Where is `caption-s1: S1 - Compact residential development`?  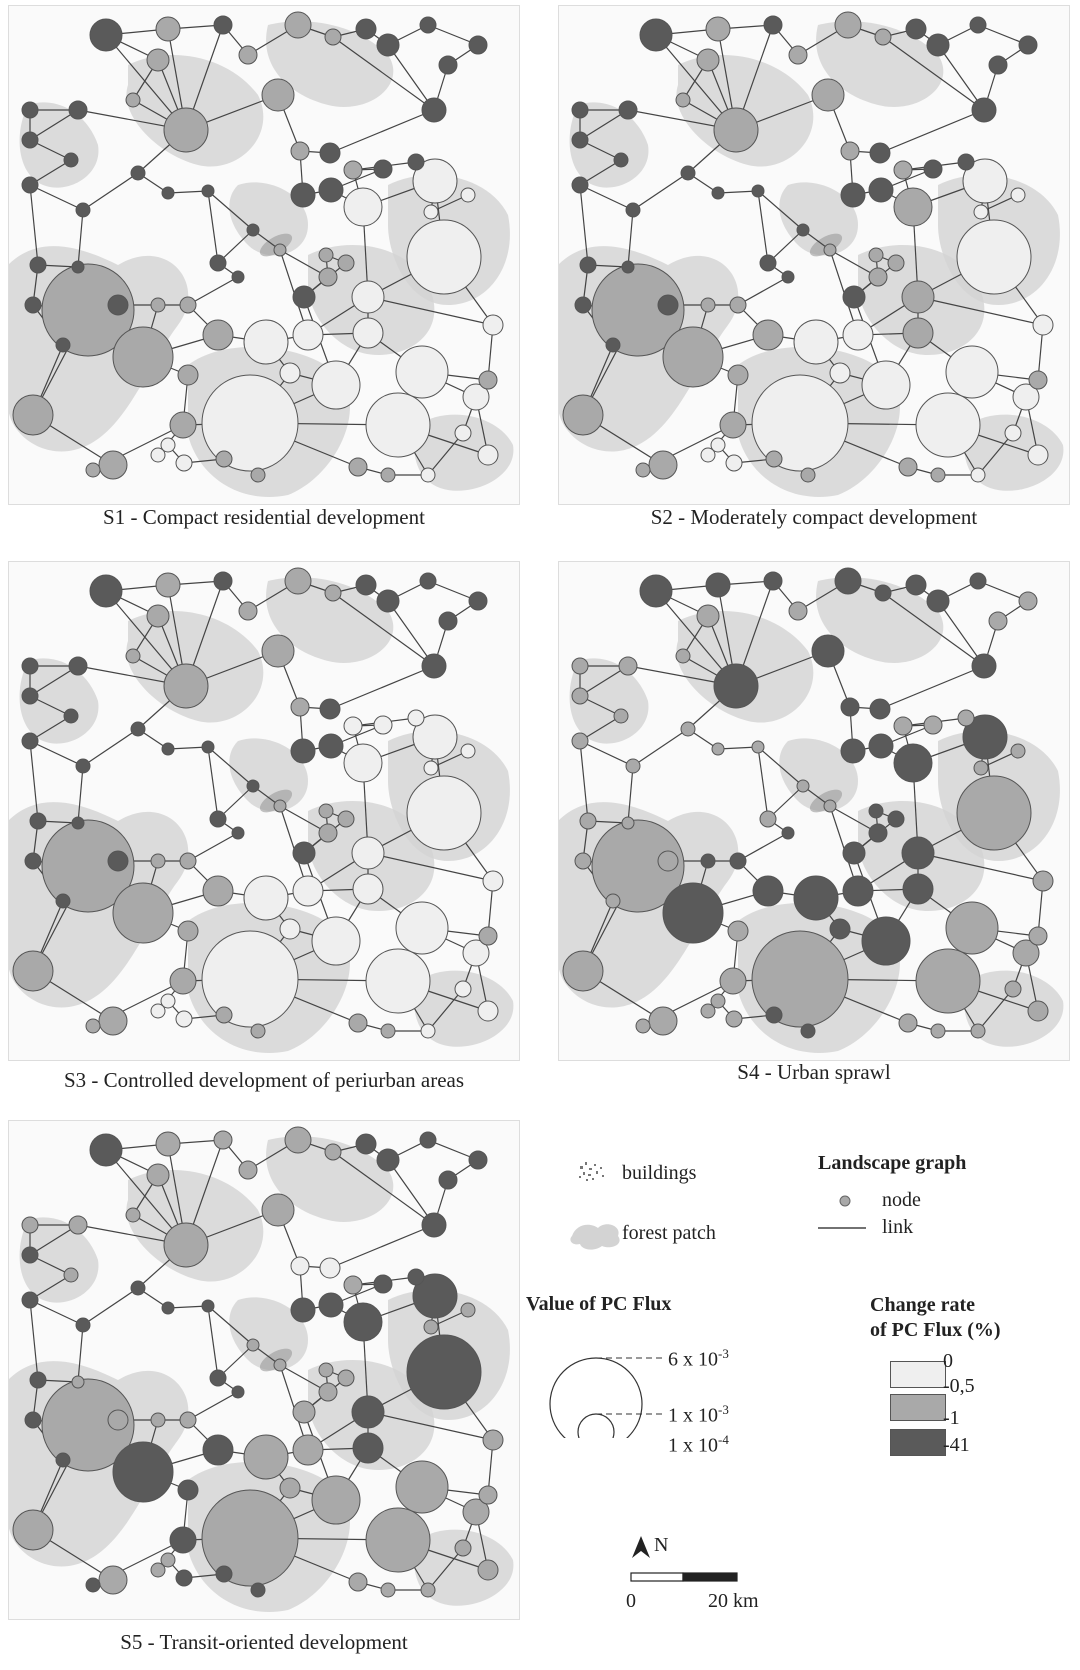 caption-s1: S1 - Compact residential development is located at coordinates (264, 517).